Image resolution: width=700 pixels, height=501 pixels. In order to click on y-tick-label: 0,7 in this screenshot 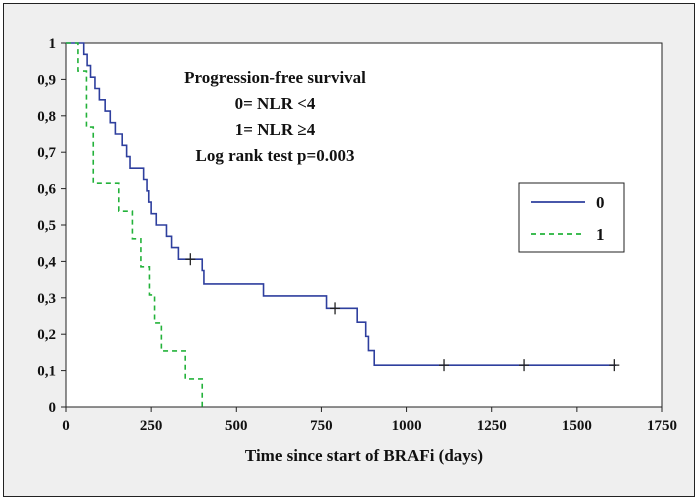, I will do `click(46, 153)`.